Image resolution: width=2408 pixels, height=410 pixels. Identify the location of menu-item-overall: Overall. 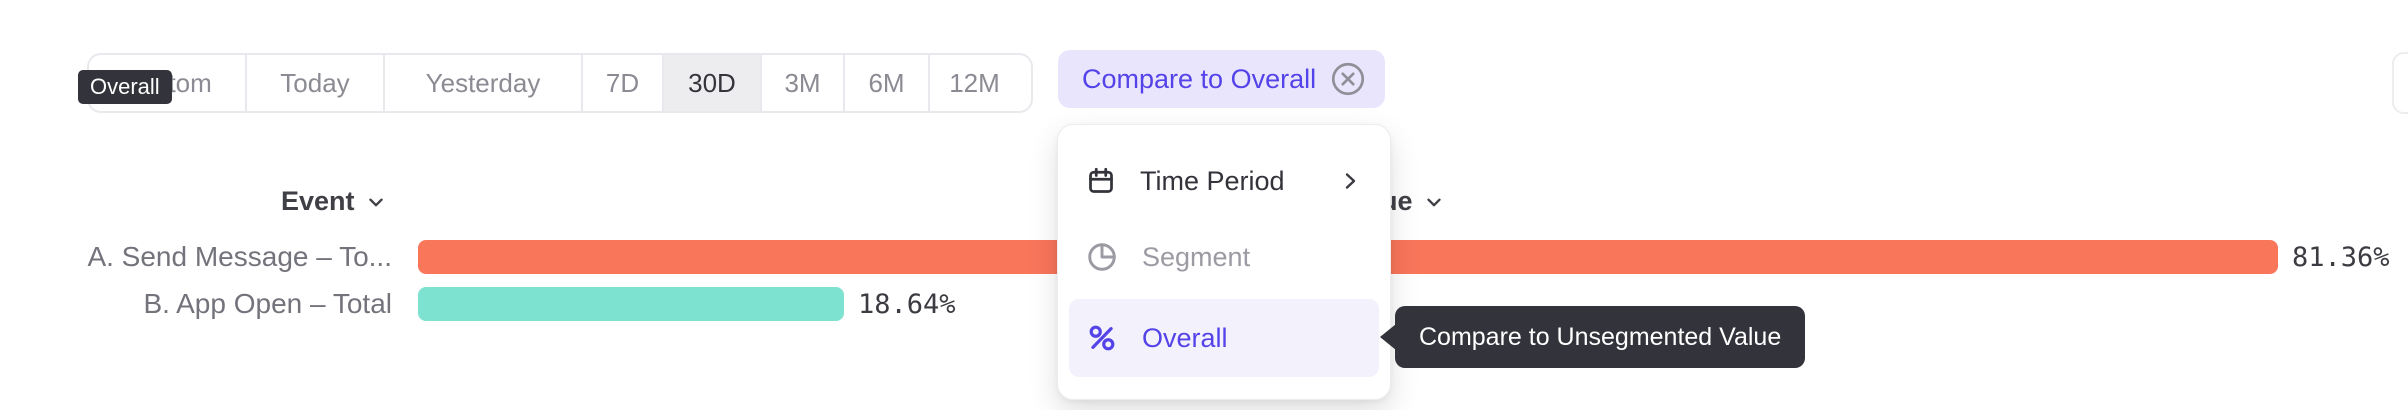
(1224, 338).